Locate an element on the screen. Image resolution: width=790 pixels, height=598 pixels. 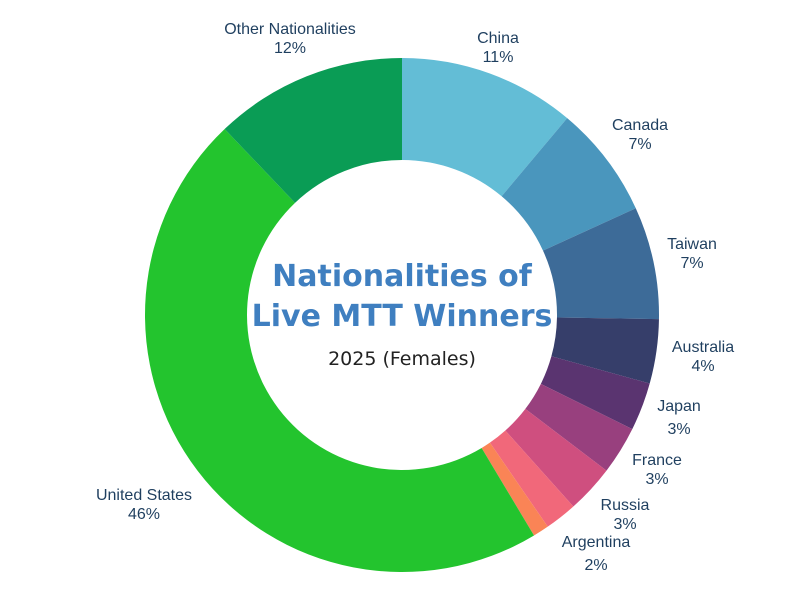
label-china-percent: 11% is located at coordinates (498, 57).